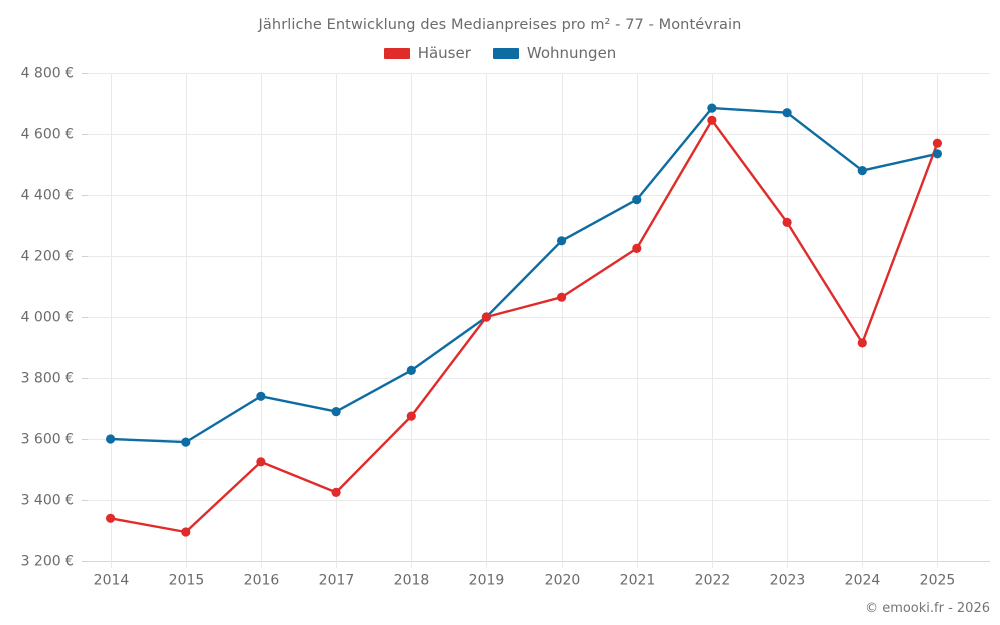 This screenshot has height=625, width=1000. Describe the element at coordinates (47, 562) in the screenshot. I see `y-tick-label: 3 200 €` at that location.